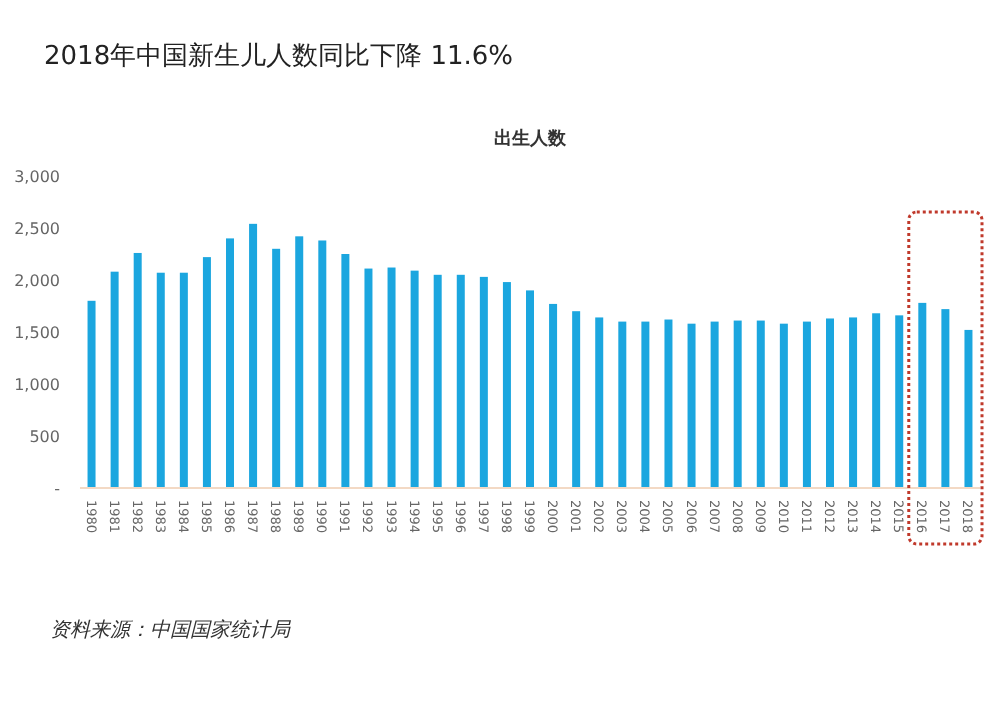 The image size is (1000, 724). I want to click on y-tick-label: -, so click(57, 489).